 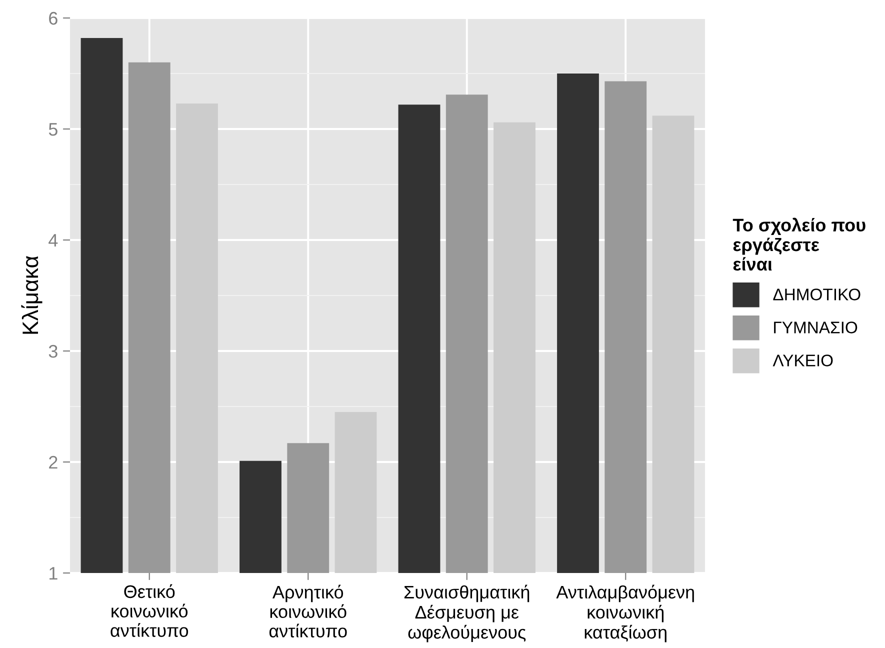 What do you see at coordinates (308, 611) in the screenshot?
I see `x-tick-label: Αρνητικό κοινωνικό αντίκτυπο` at bounding box center [308, 611].